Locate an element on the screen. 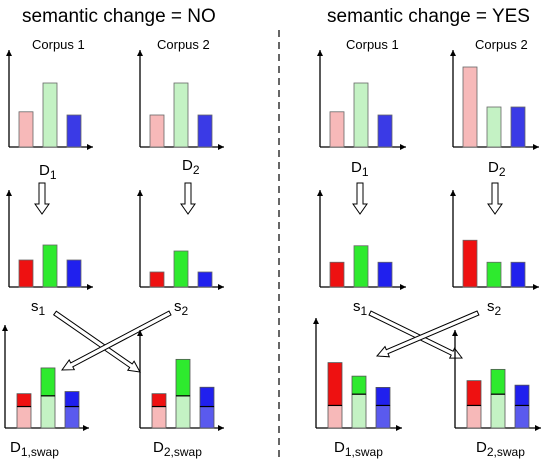 The width and height of the screenshot is (558, 465). right-s1-label: s1 is located at coordinates (360, 308).